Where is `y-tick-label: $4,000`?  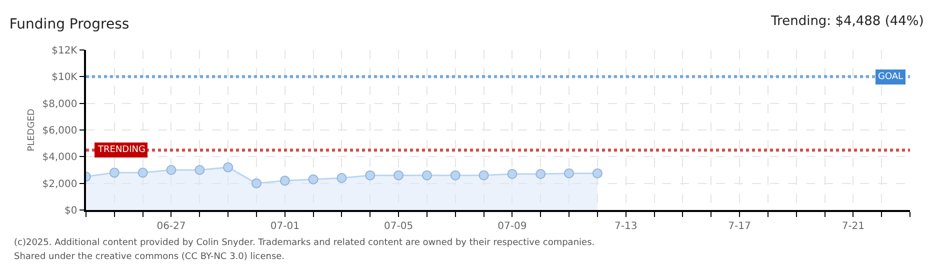 y-tick-label: $4,000 is located at coordinates (60, 158).